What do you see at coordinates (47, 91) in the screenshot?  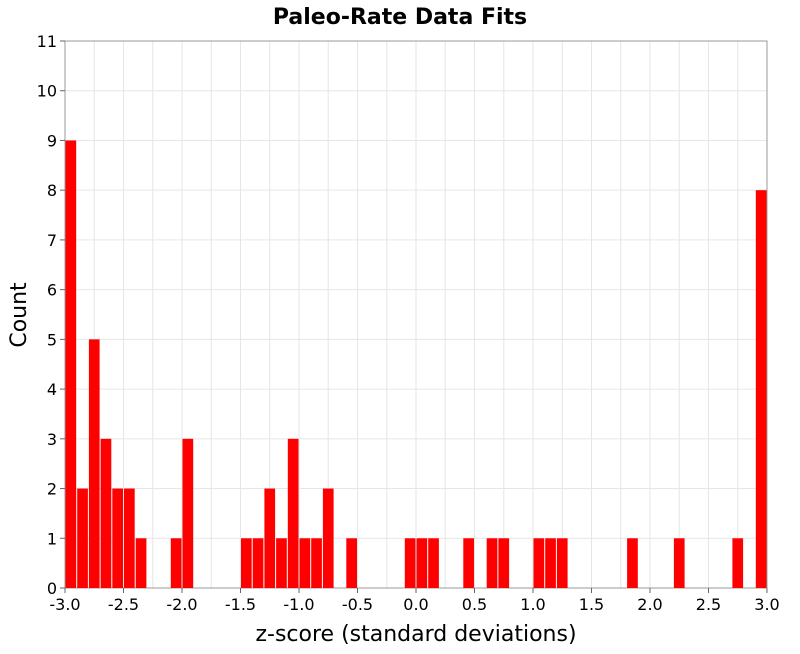 I see `y-tick-label: 10` at bounding box center [47, 91].